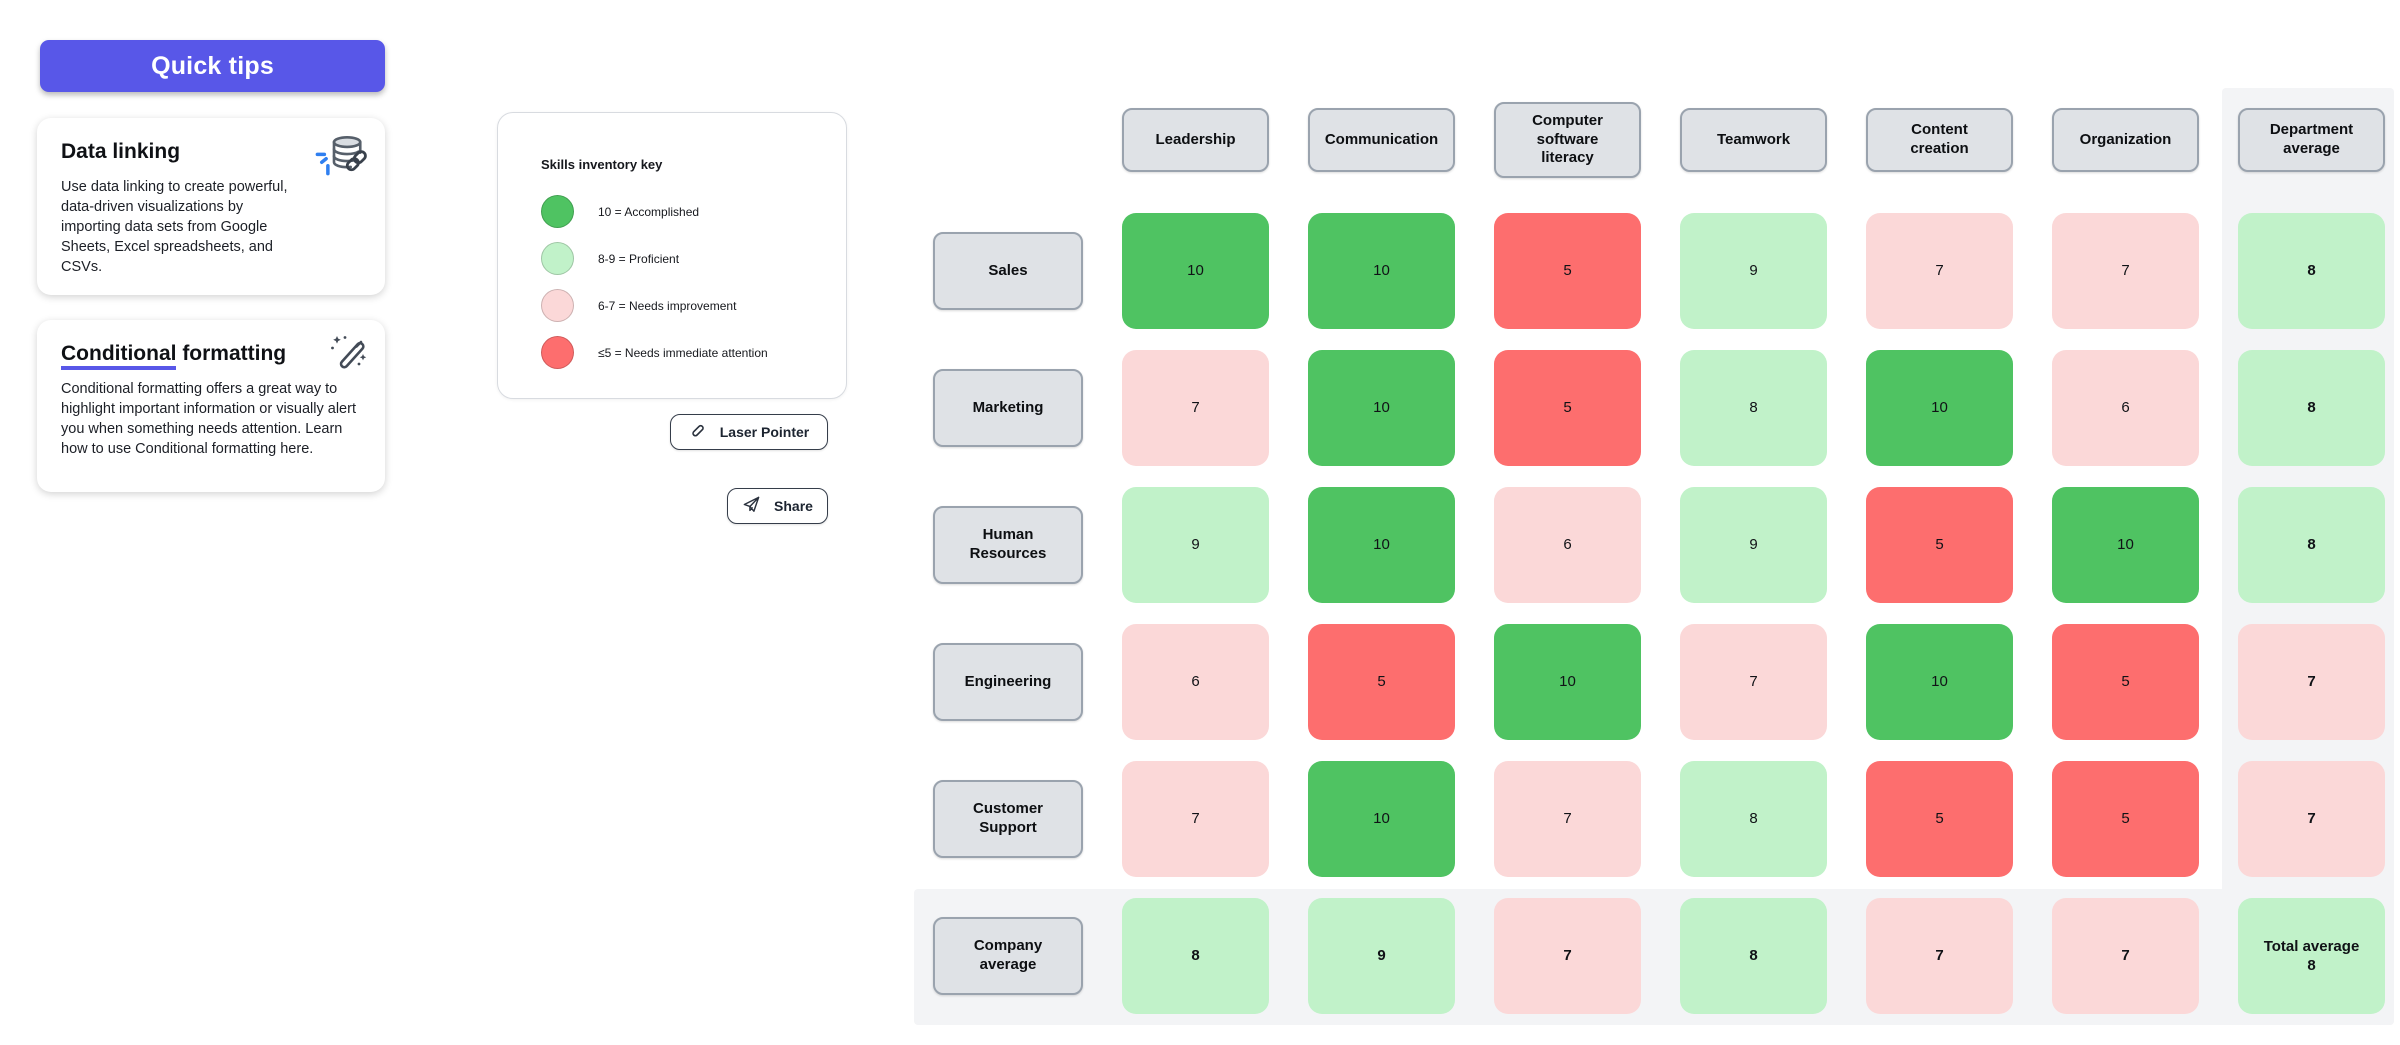 The height and width of the screenshot is (1045, 2400). I want to click on quick-tips-label: Quick tips, so click(212, 65).